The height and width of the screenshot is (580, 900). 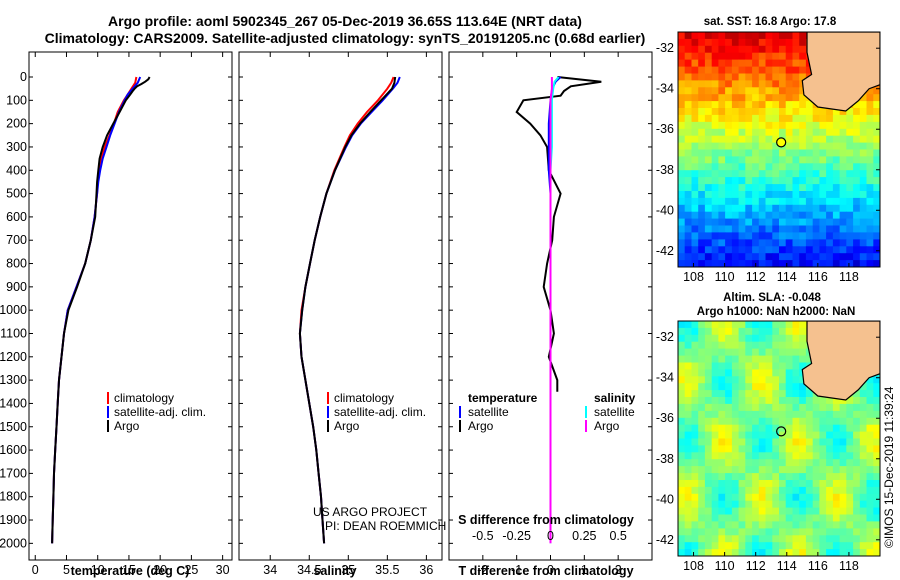 What do you see at coordinates (776, 312) in the screenshot?
I see `sla-map-title-line2: Argo h1000: NaN h2000: NaN` at bounding box center [776, 312].